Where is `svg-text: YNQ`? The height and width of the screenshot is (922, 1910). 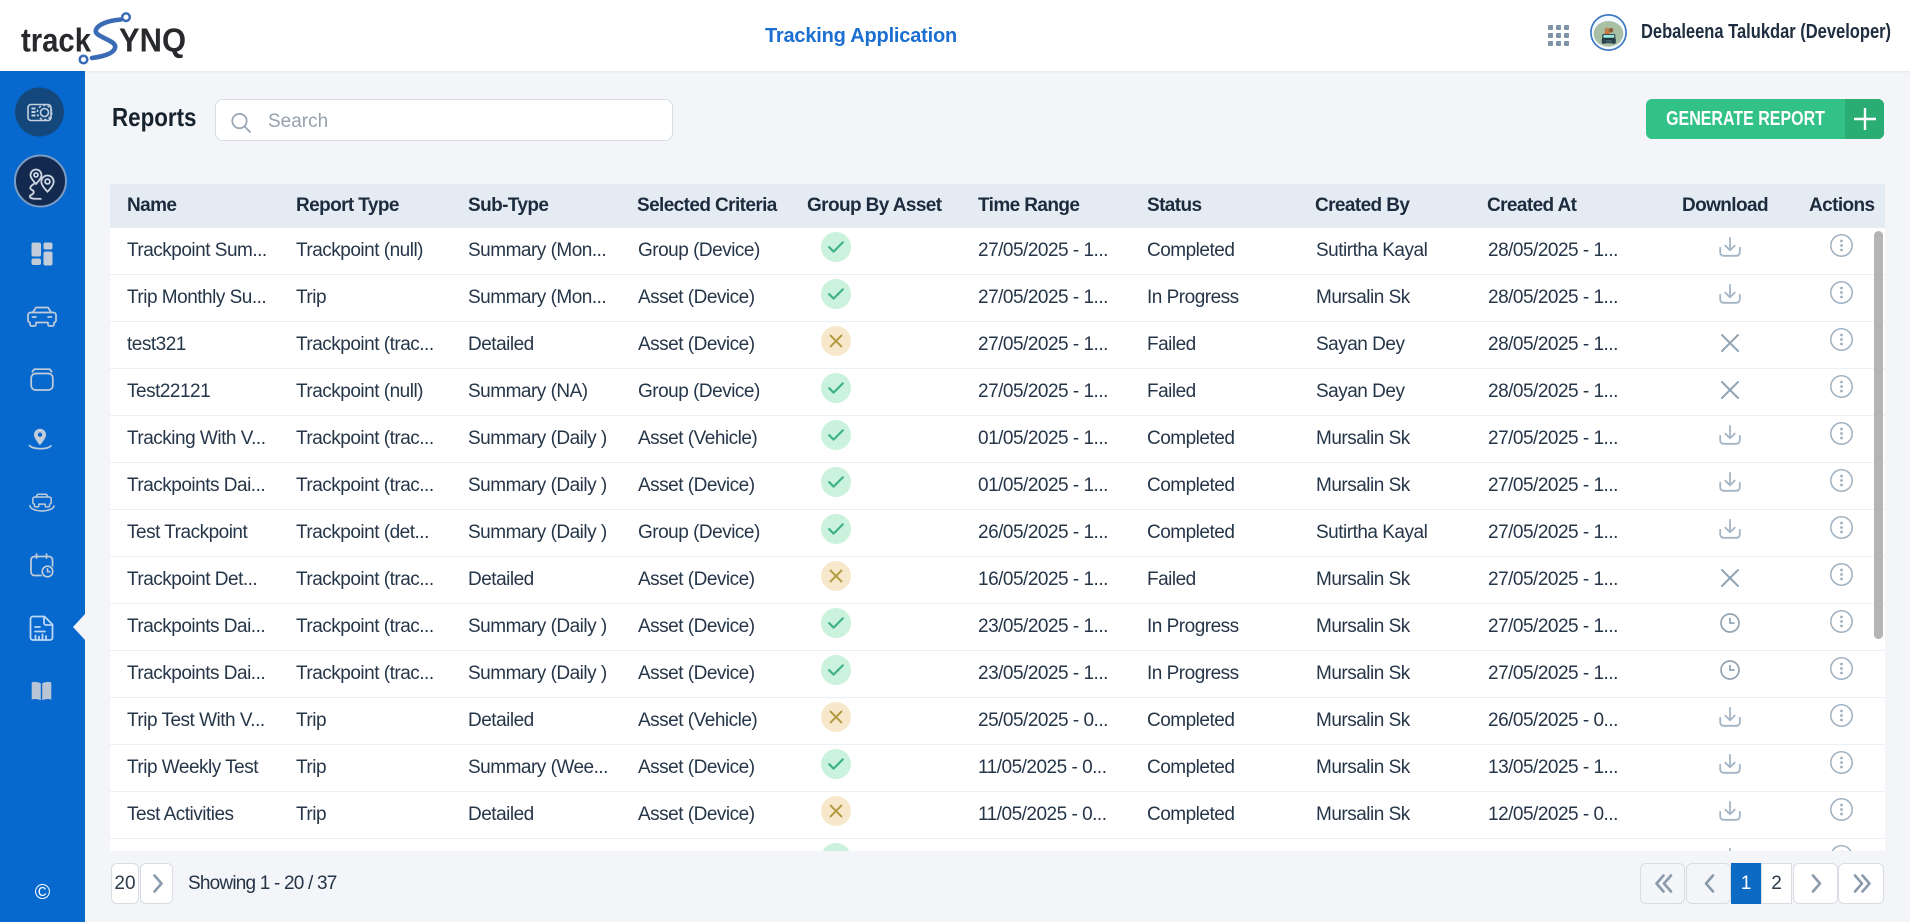 svg-text: YNQ is located at coordinates (152, 40).